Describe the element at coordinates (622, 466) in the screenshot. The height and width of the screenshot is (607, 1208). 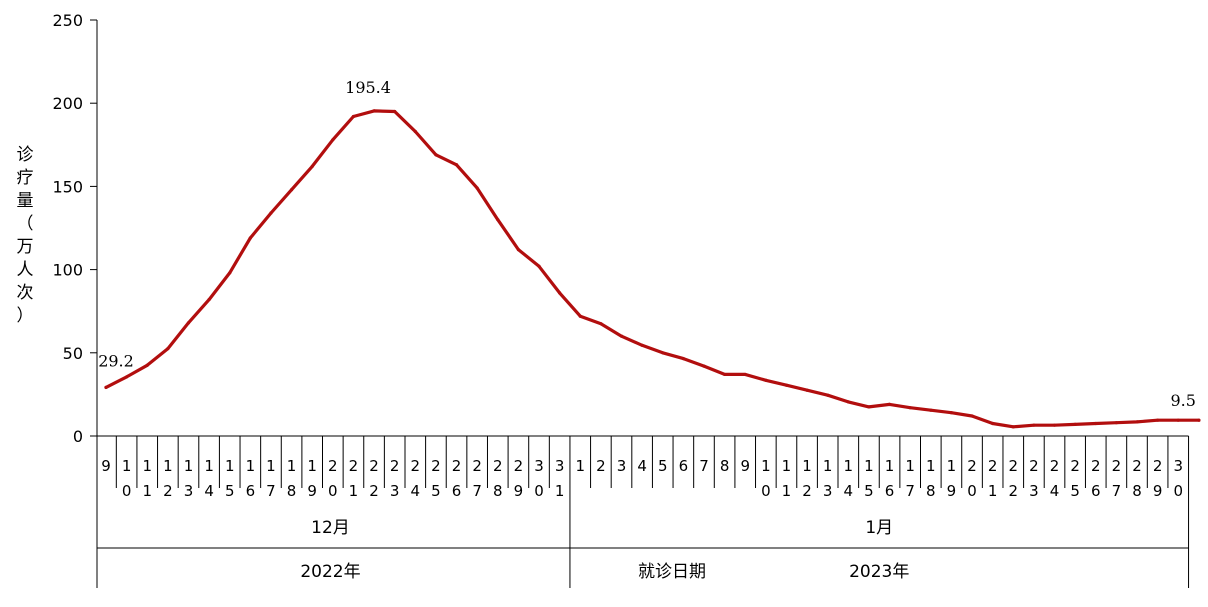
I see `x-tick-label: 3` at that location.